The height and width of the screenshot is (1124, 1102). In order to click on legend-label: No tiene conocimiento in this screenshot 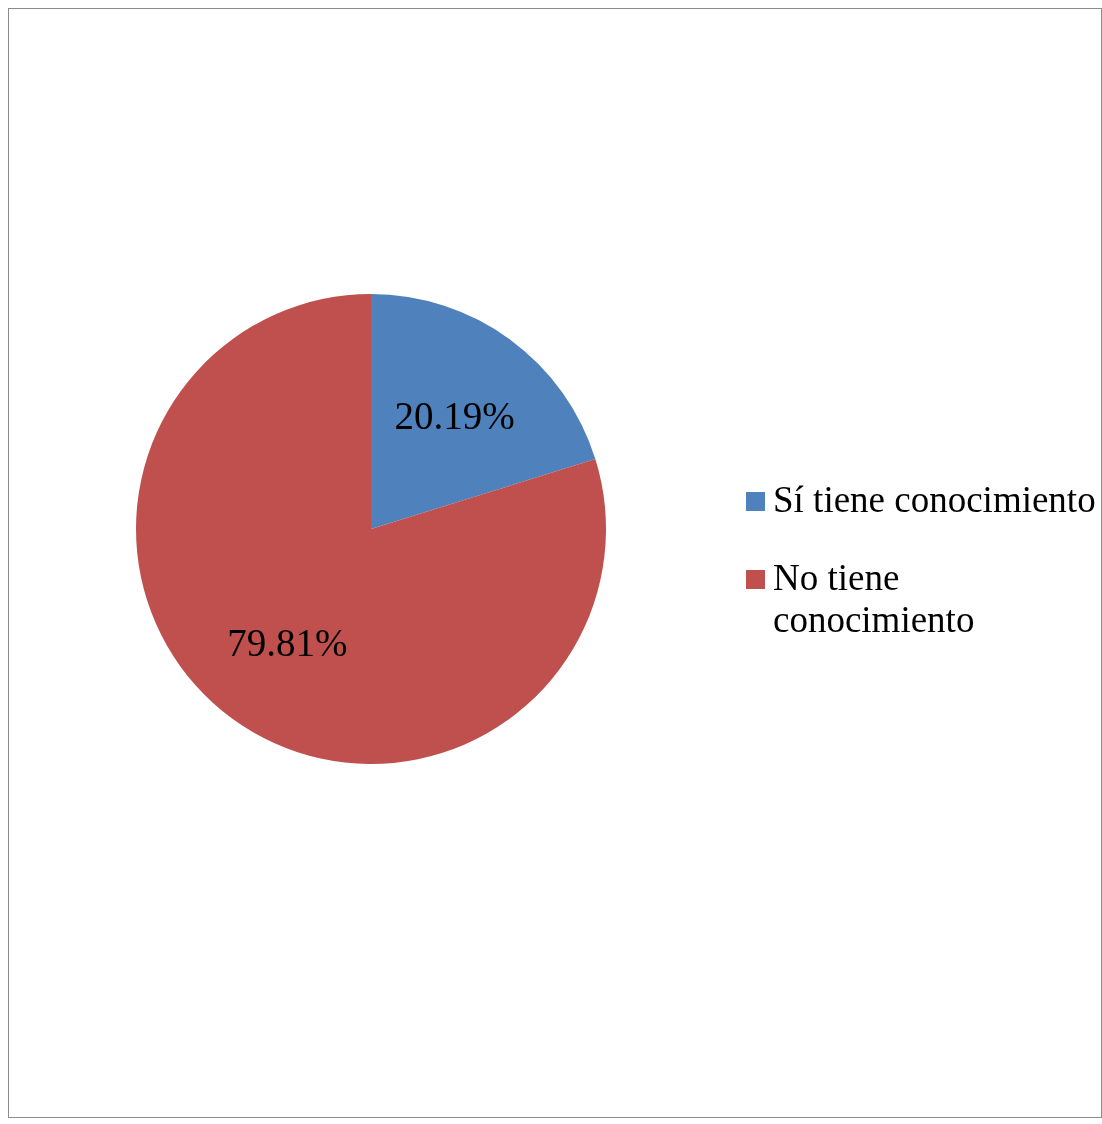, I will do `click(874, 599)`.